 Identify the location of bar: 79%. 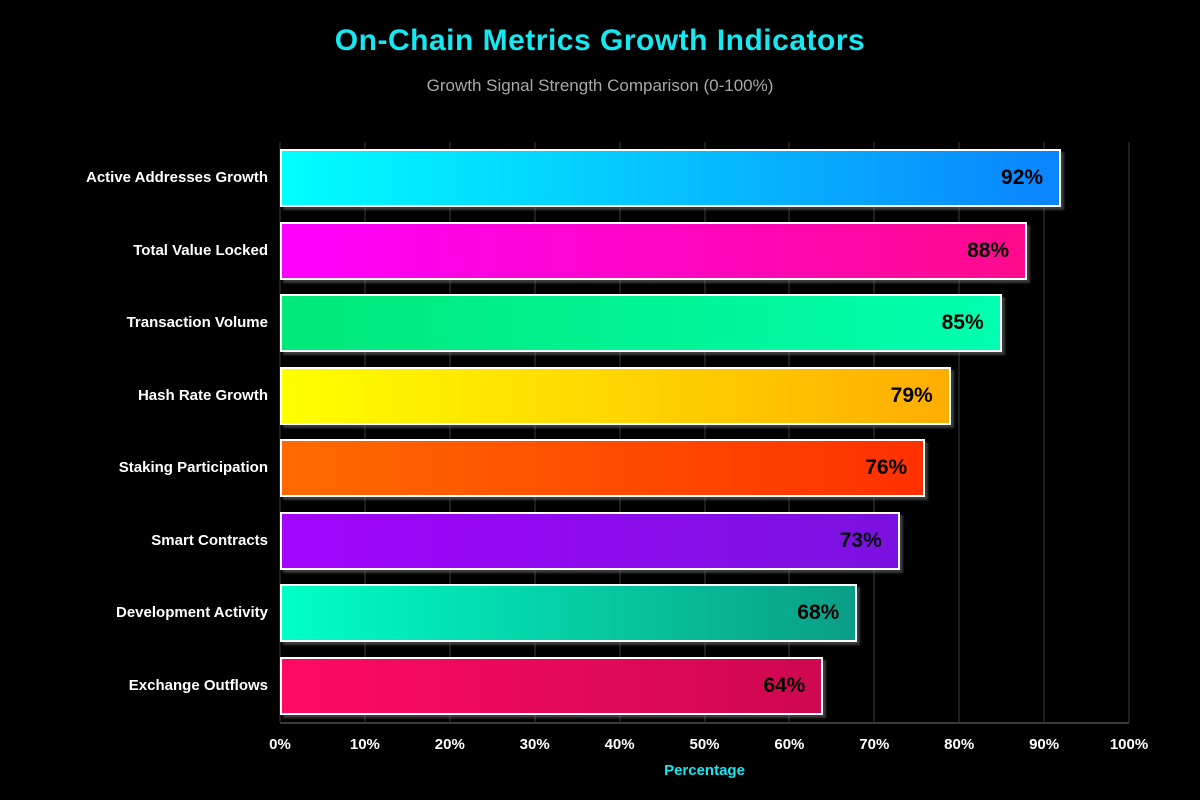
(615, 395).